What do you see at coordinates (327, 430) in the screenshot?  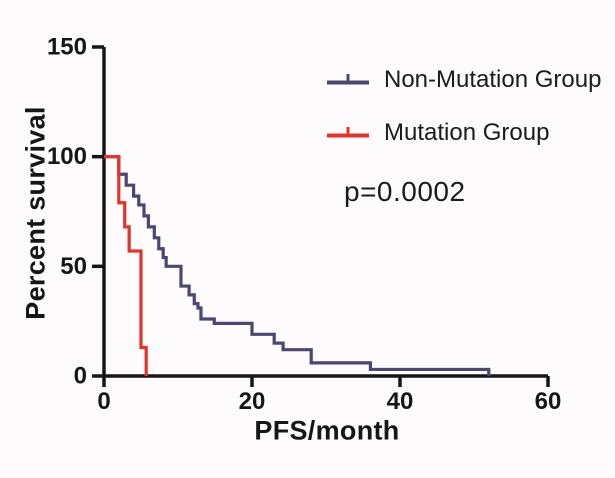 I see `x-axis-title: PFS/month` at bounding box center [327, 430].